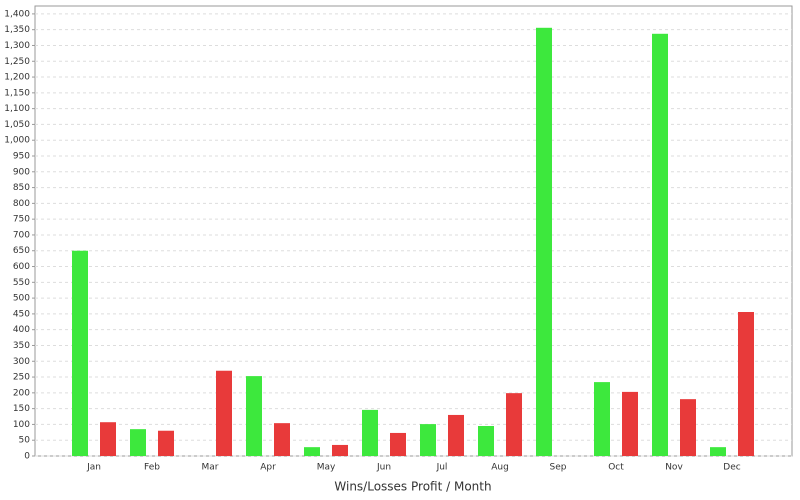  What do you see at coordinates (25, 441) in the screenshot?
I see `y-tick-label: 50` at bounding box center [25, 441].